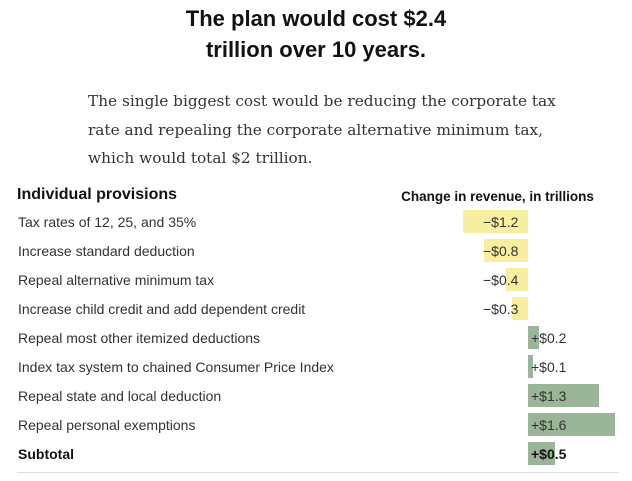 The width and height of the screenshot is (632, 481). I want to click on value-label: +$0.5, so click(549, 454).